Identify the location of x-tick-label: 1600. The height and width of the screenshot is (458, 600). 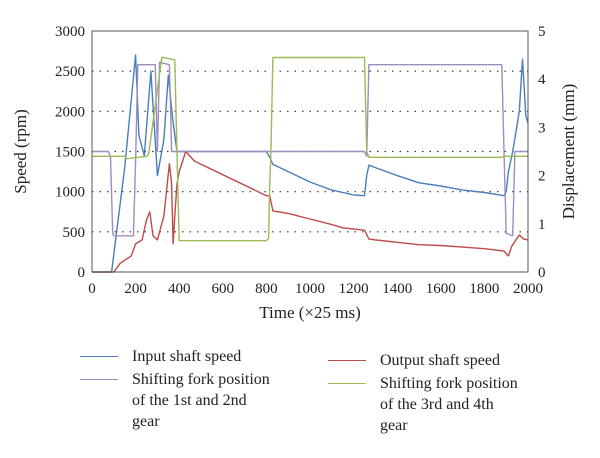
(441, 289).